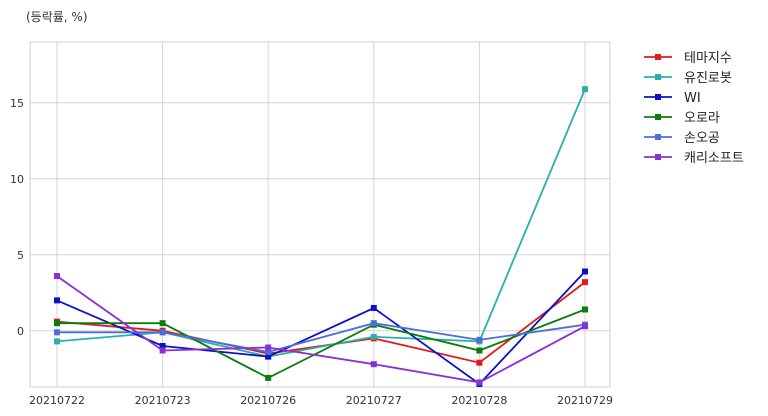 Image resolution: width=768 pixels, height=416 pixels. Describe the element at coordinates (702, 118) in the screenshot. I see `legend-label: 오로라` at that location.